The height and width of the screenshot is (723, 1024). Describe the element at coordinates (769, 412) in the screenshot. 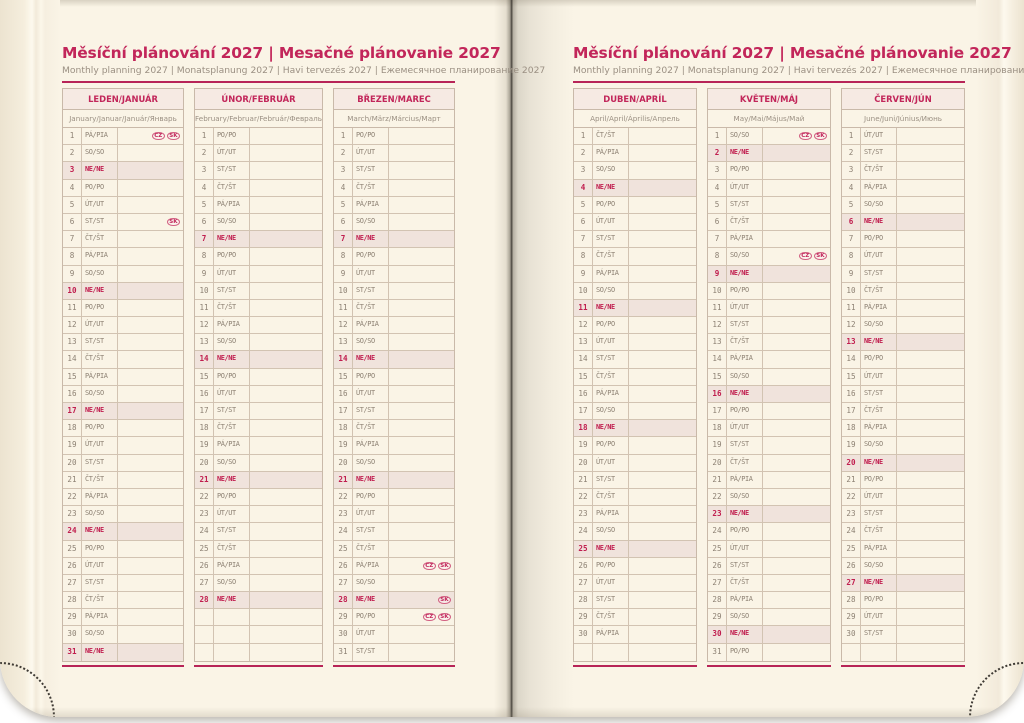

I see `day-row: 17 PO/PO` at that location.